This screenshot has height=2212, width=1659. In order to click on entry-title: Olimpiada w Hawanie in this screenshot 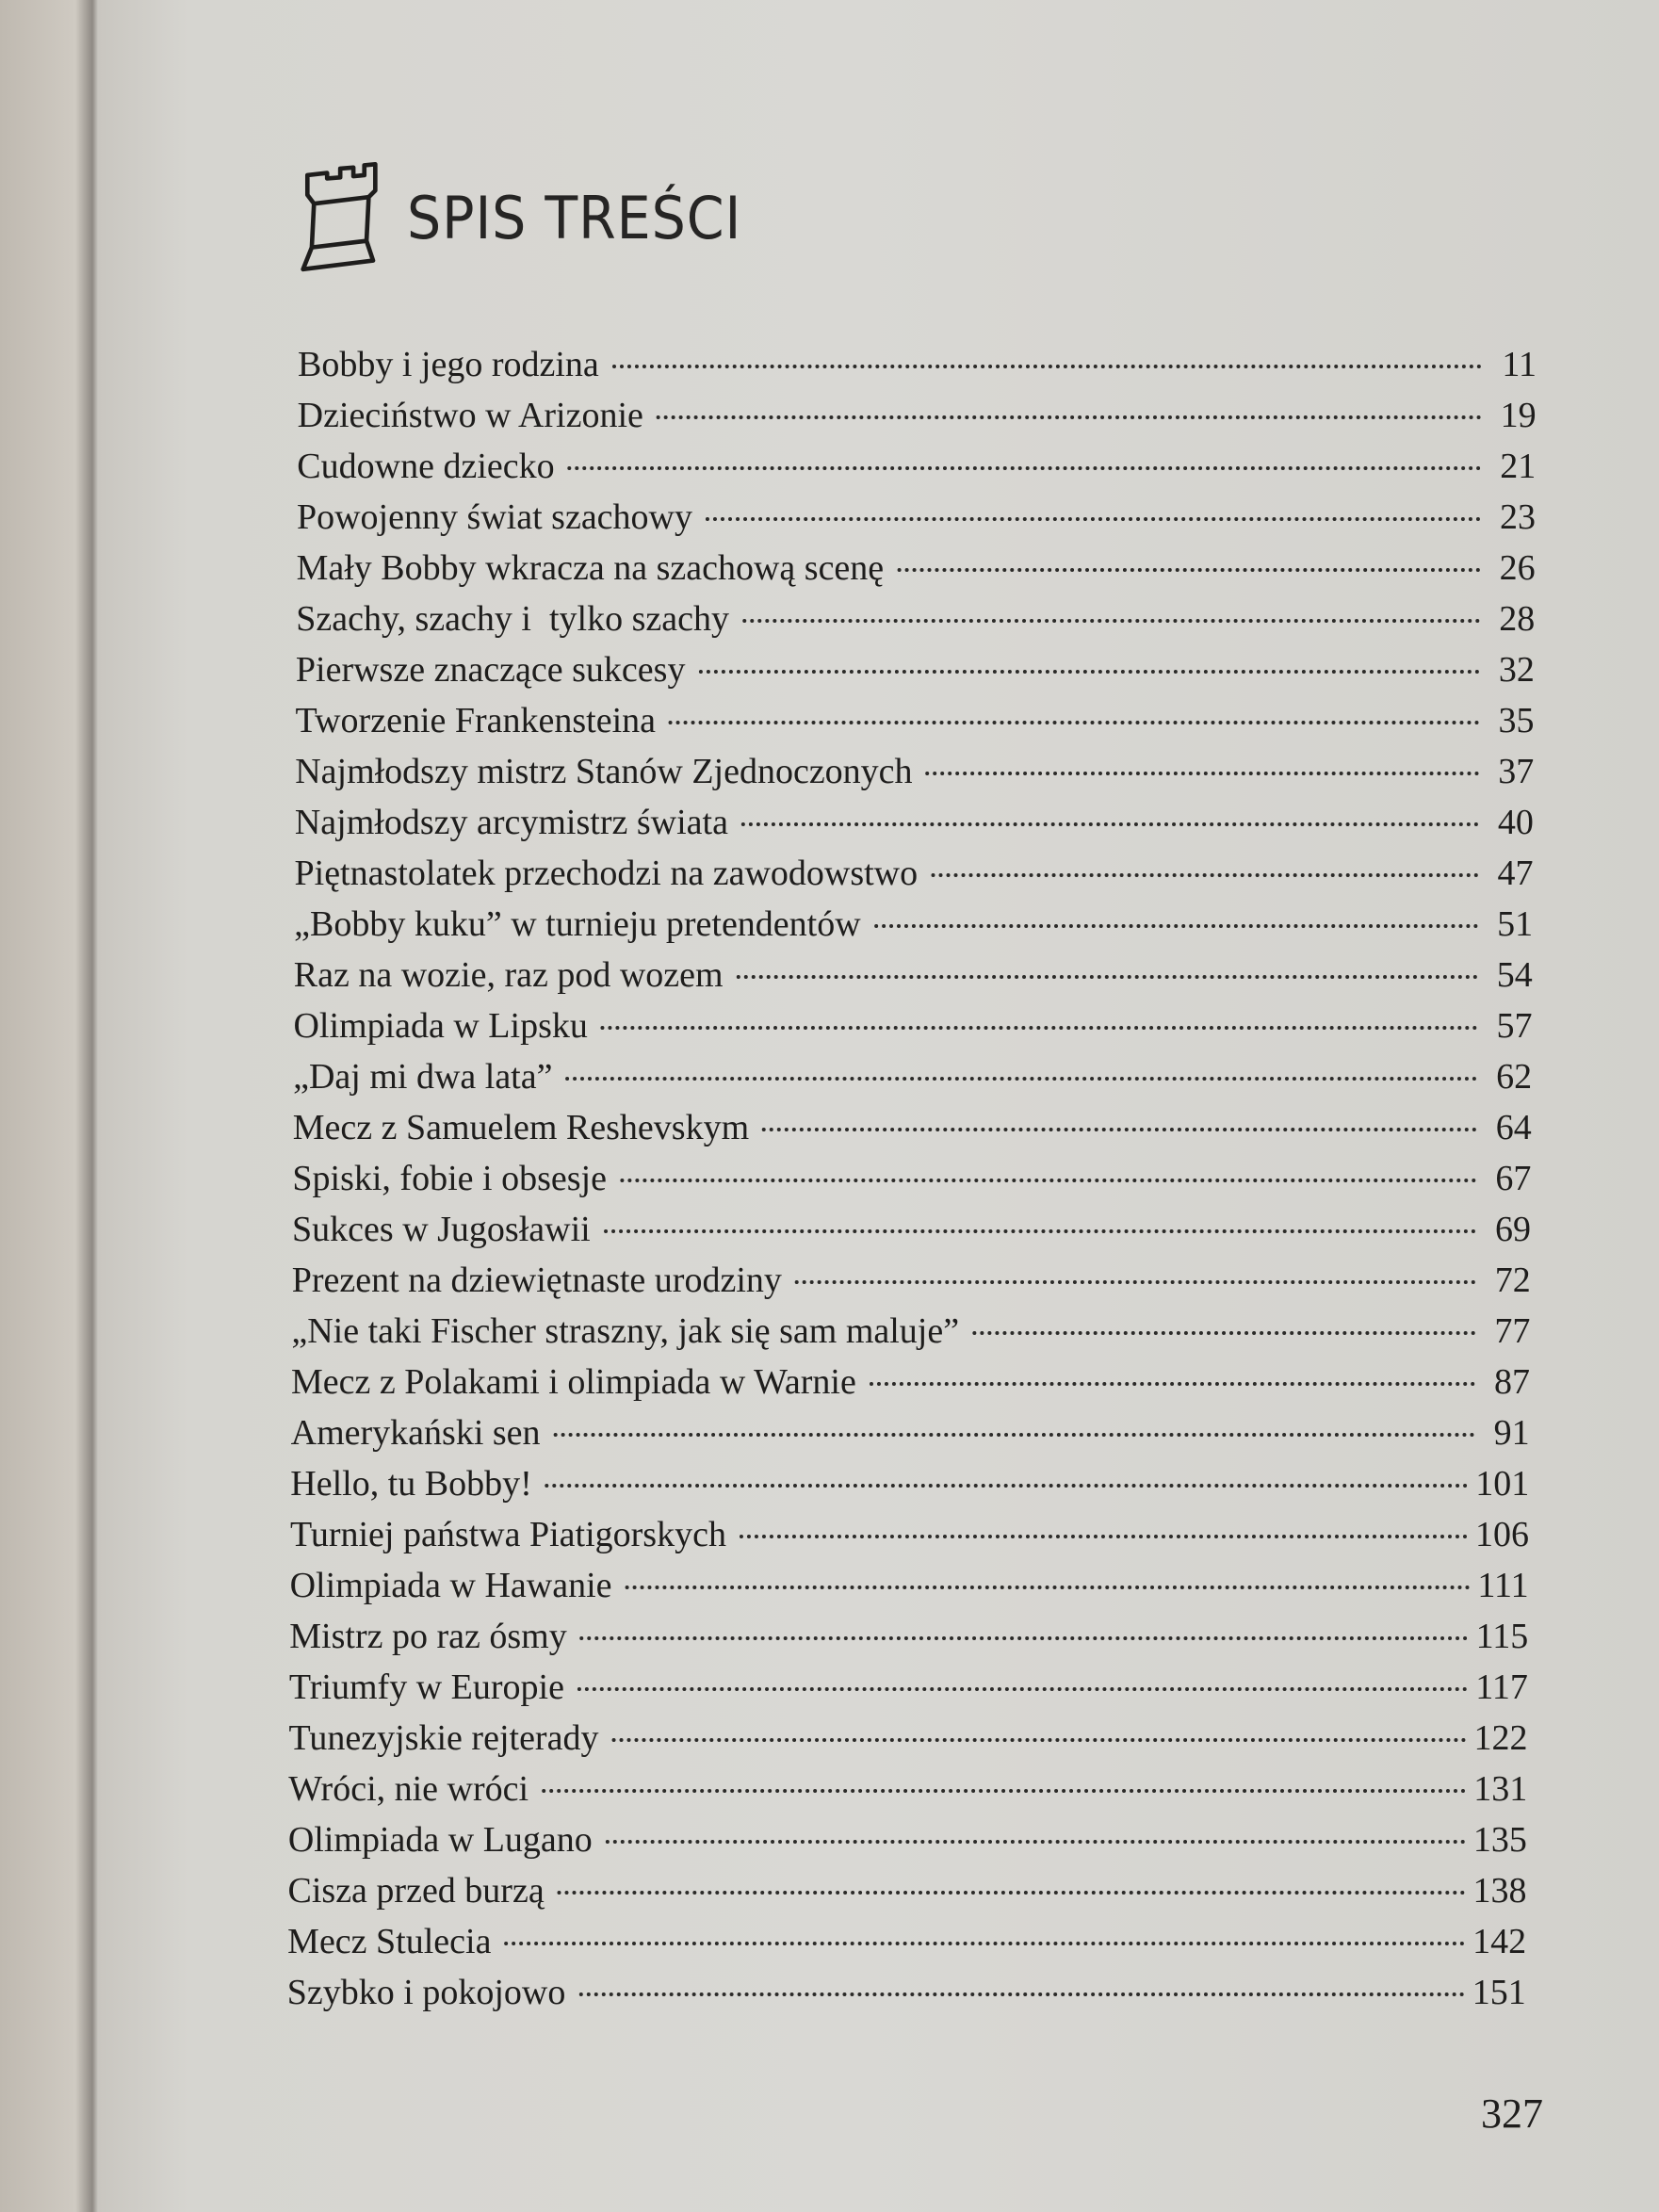, I will do `click(450, 1585)`.